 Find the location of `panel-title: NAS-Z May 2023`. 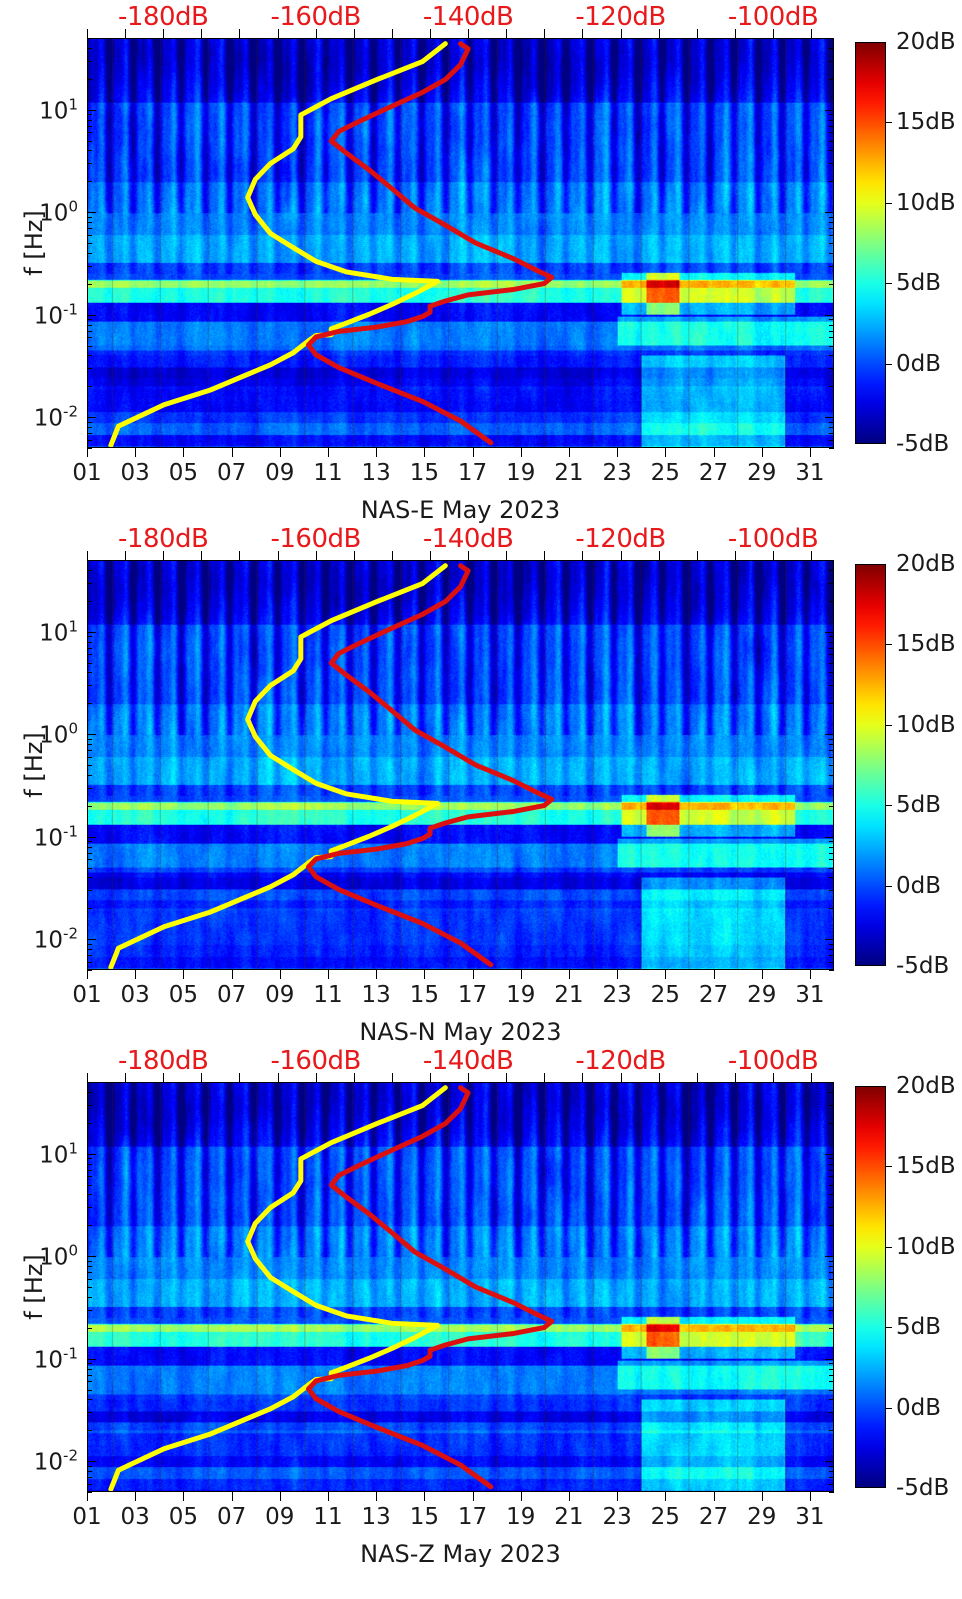

panel-title: NAS-Z May 2023 is located at coordinates (460, 1554).